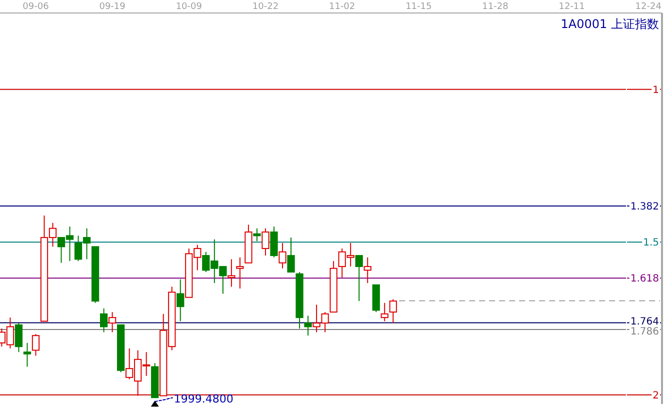 This screenshot has width=665, height=413. I want to click on x-tick-label: 12-24, so click(648, 7).